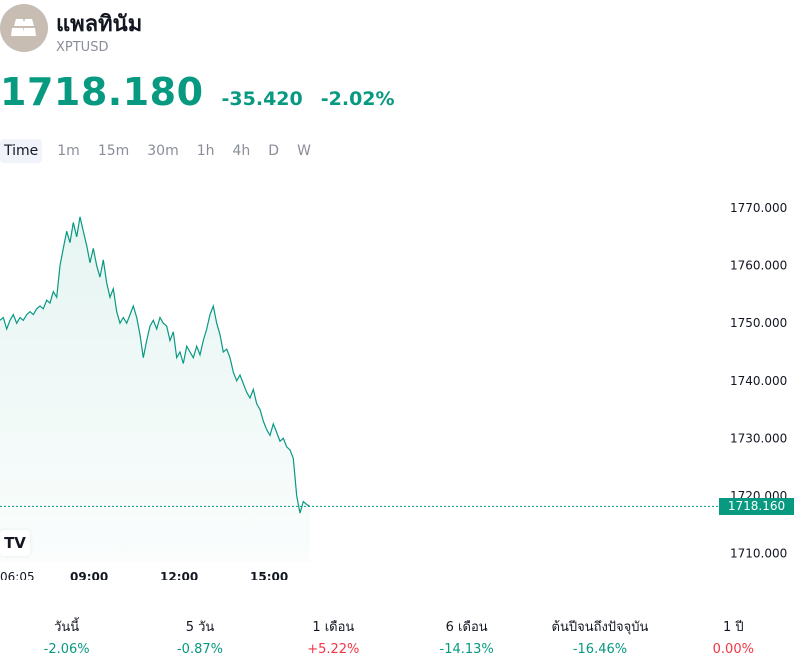  What do you see at coordinates (758, 266) in the screenshot?
I see `y-tick-label: 1760.000` at bounding box center [758, 266].